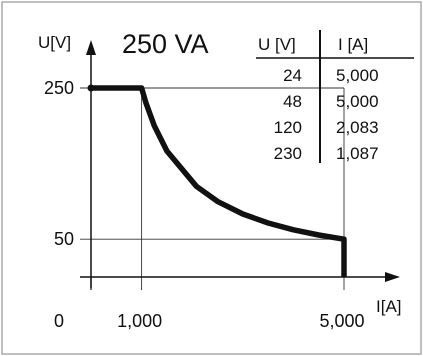 This screenshot has height=356, width=423. I want to click on y-tick-label: 250, so click(59, 88).